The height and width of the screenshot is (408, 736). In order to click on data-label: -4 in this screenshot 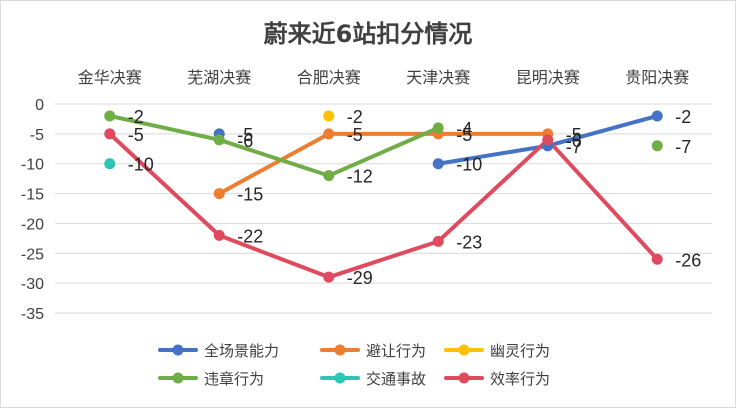, I will do `click(464, 129)`.